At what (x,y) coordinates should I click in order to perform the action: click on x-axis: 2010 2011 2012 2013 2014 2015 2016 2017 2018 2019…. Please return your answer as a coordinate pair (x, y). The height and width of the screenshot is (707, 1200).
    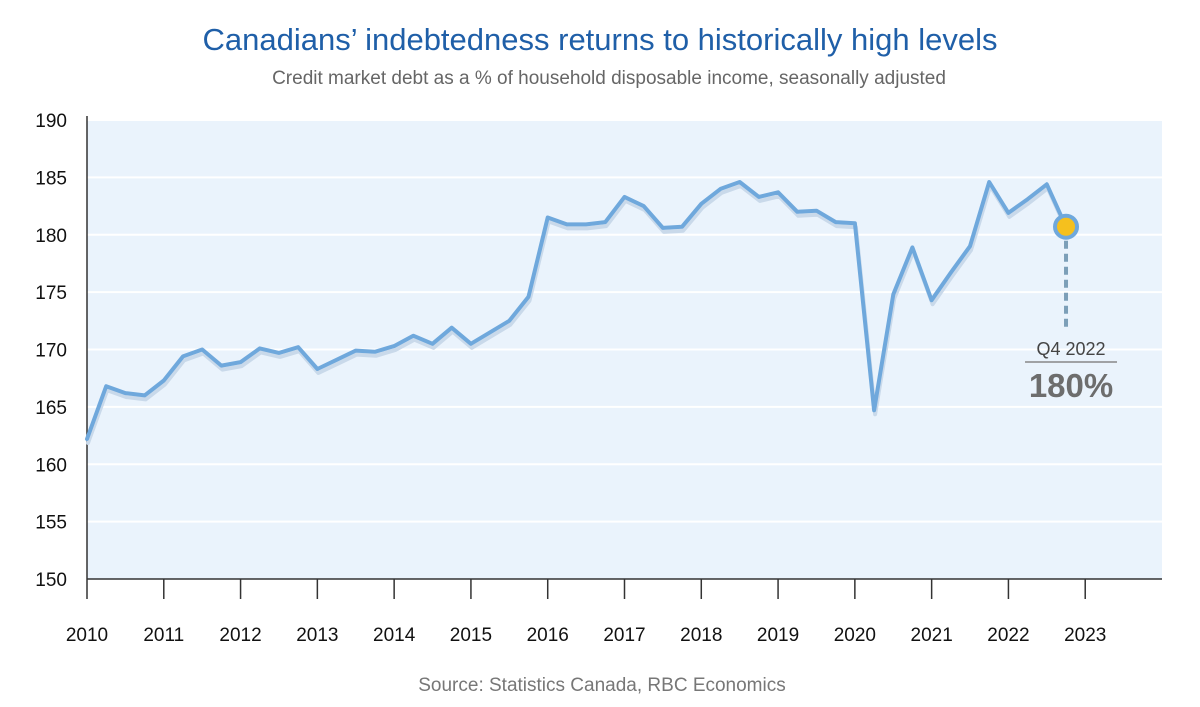
    Looking at the image, I should click on (614, 612).